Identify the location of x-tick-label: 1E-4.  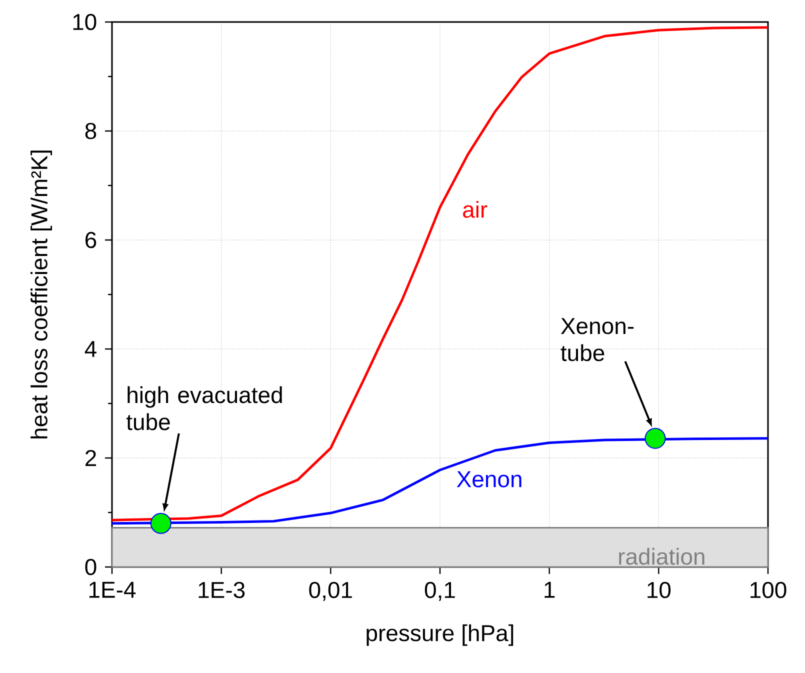
(112, 590).